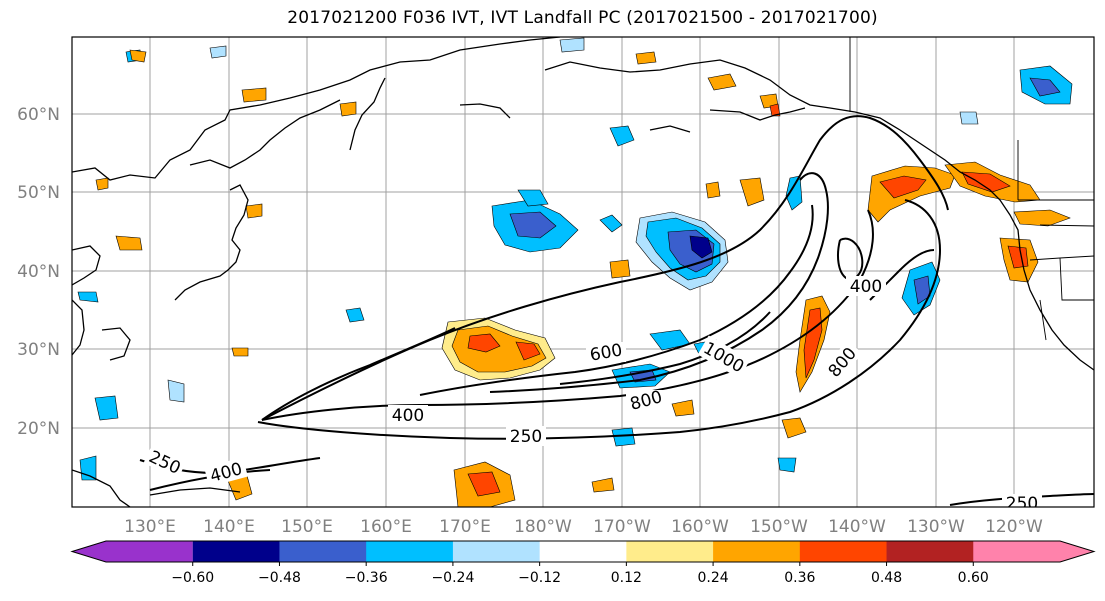 This screenshot has width=1105, height=601. I want to click on lat-label-20n: 20°N, so click(38, 429).